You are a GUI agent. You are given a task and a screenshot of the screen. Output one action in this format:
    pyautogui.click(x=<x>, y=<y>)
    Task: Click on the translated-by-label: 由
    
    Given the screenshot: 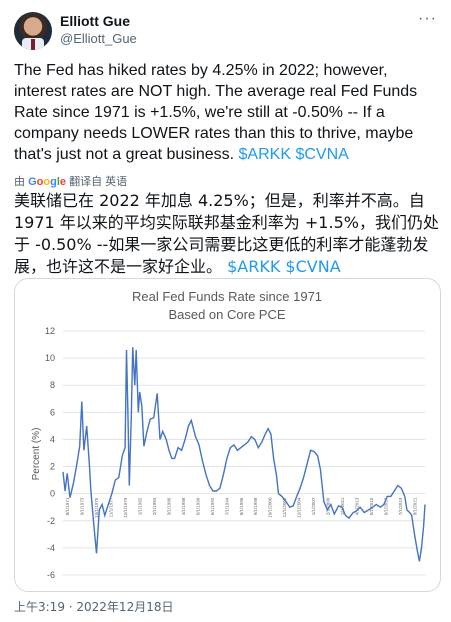 What is the action you would take?
    pyautogui.click(x=19, y=182)
    